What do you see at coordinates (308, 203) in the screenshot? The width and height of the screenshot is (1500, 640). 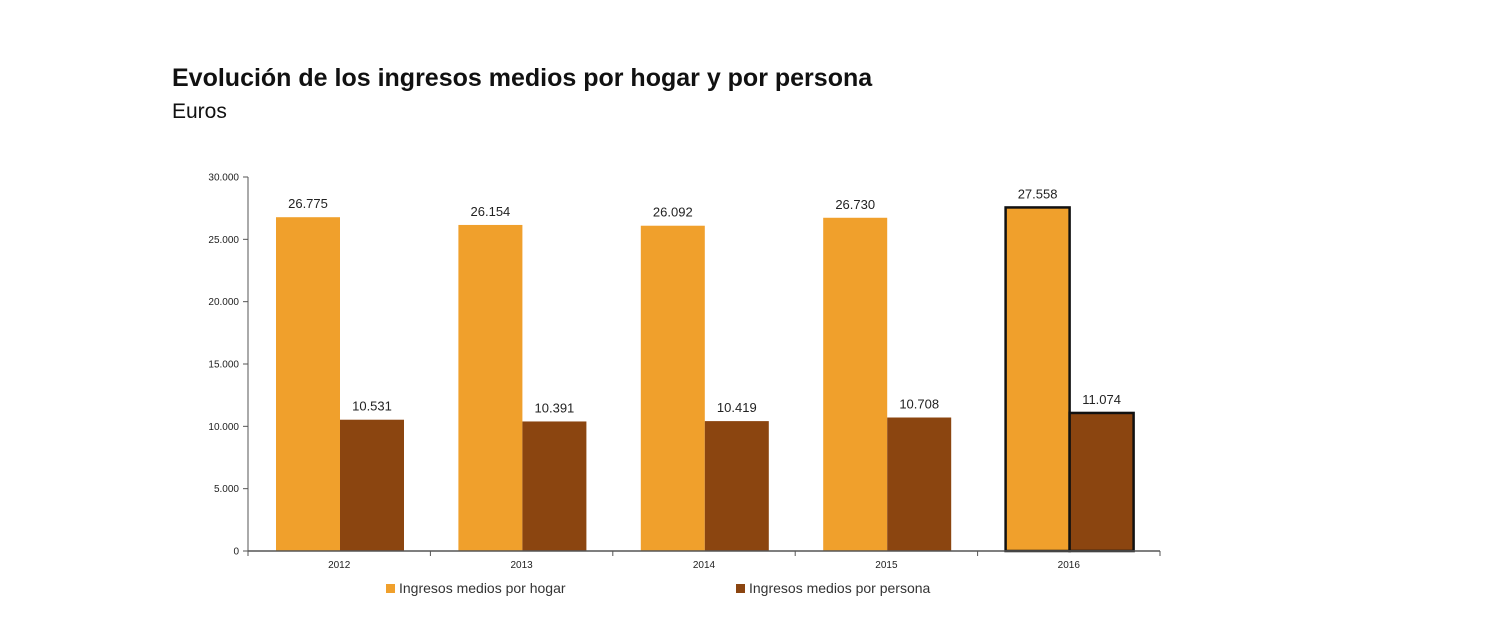 I see `data-label: 26.775` at bounding box center [308, 203].